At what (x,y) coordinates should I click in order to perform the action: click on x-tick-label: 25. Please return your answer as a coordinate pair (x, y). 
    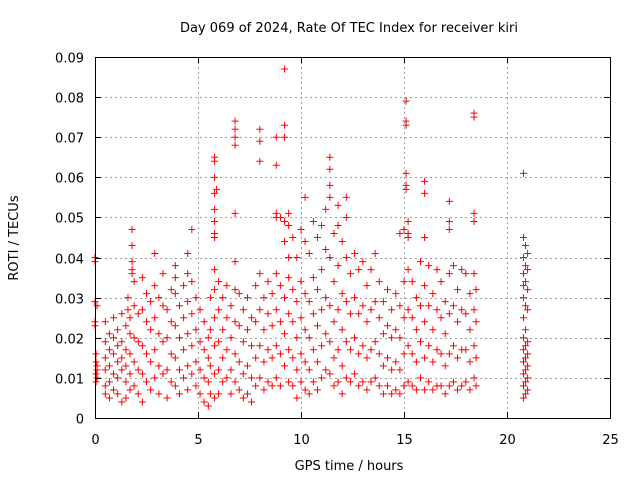
    Looking at the image, I should click on (610, 440).